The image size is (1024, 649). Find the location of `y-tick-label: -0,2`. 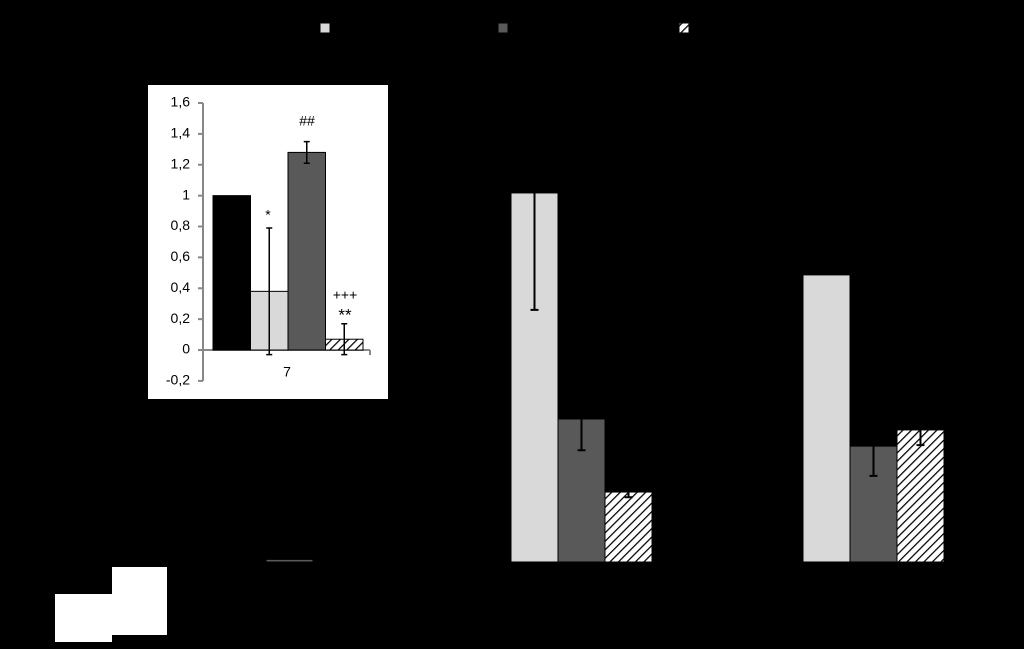

y-tick-label: -0,2 is located at coordinates (178, 380).